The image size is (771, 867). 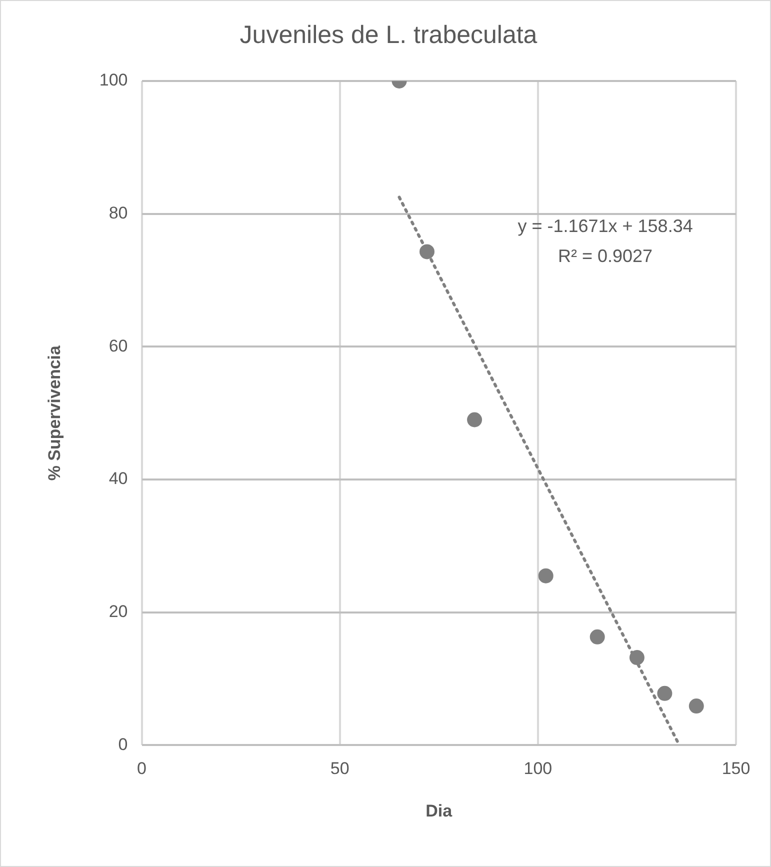 I want to click on y-tick-label: 40, so click(x=118, y=478).